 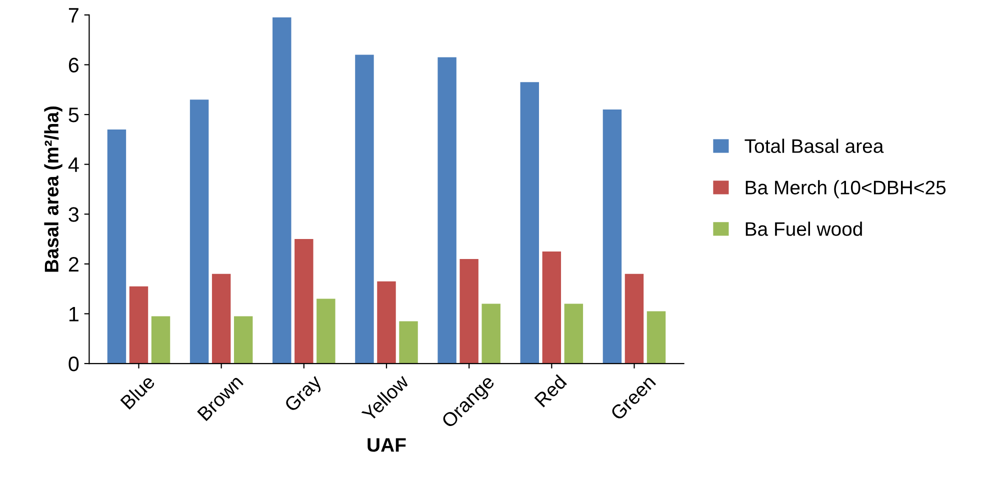 What do you see at coordinates (138, 392) in the screenshot?
I see `x-tick-label: Blue` at bounding box center [138, 392].